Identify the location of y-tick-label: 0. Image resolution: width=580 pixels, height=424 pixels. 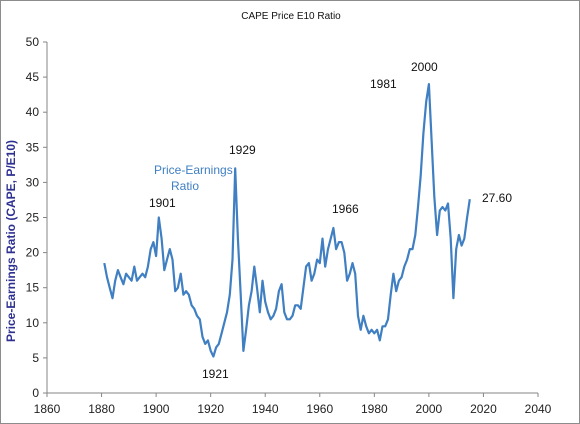
(35, 393).